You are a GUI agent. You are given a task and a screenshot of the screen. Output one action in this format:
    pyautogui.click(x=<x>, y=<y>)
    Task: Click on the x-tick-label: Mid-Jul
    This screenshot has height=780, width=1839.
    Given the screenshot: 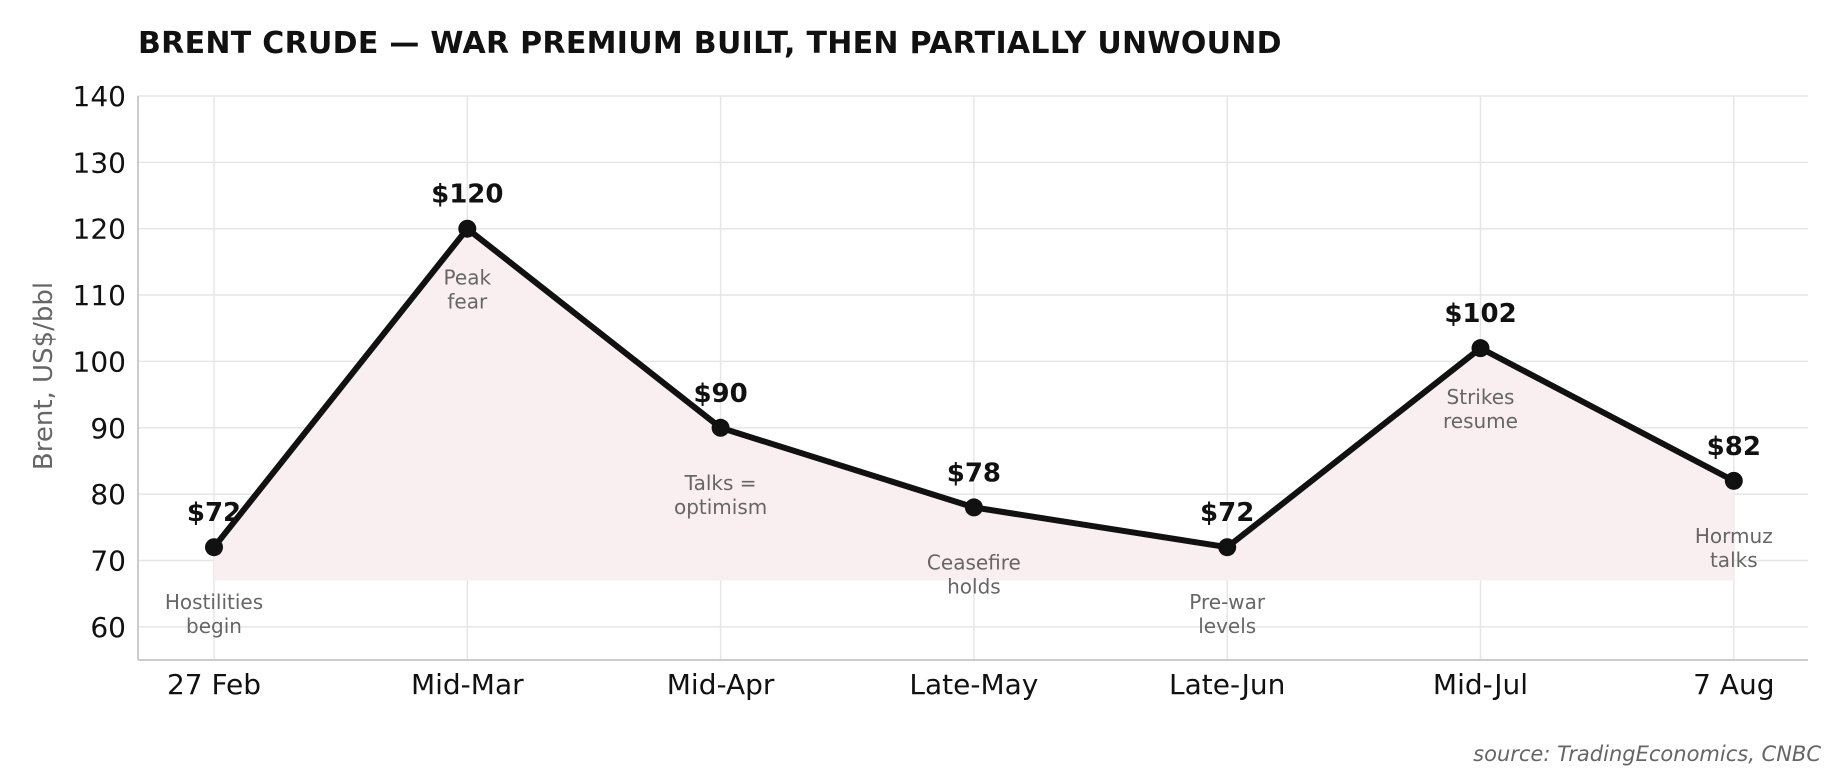 What is the action you would take?
    pyautogui.click(x=1480, y=684)
    